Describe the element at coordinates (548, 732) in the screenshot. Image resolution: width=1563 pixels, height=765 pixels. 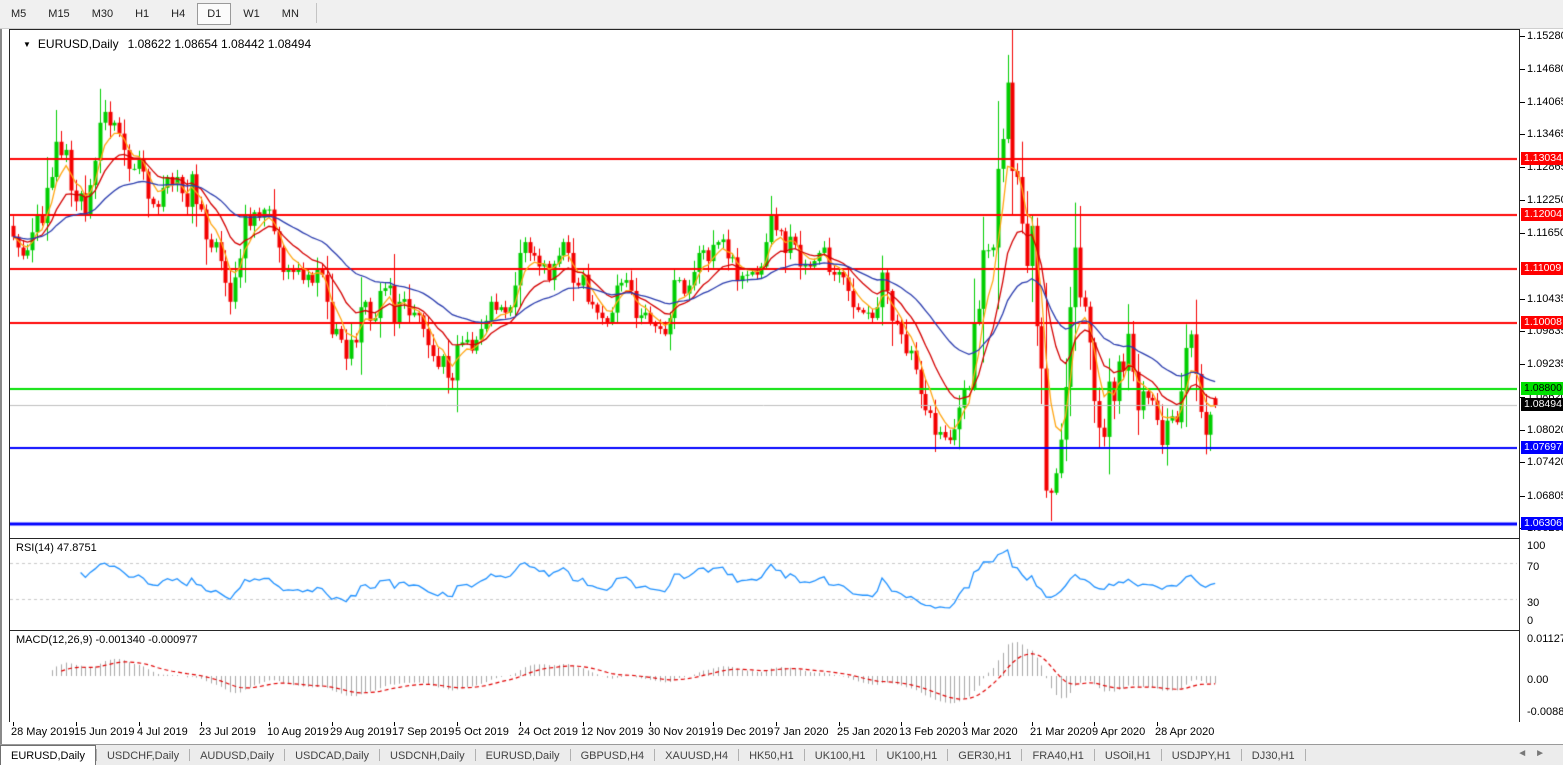
I see `date-tick-label: 24 Oct 2019` at that location.